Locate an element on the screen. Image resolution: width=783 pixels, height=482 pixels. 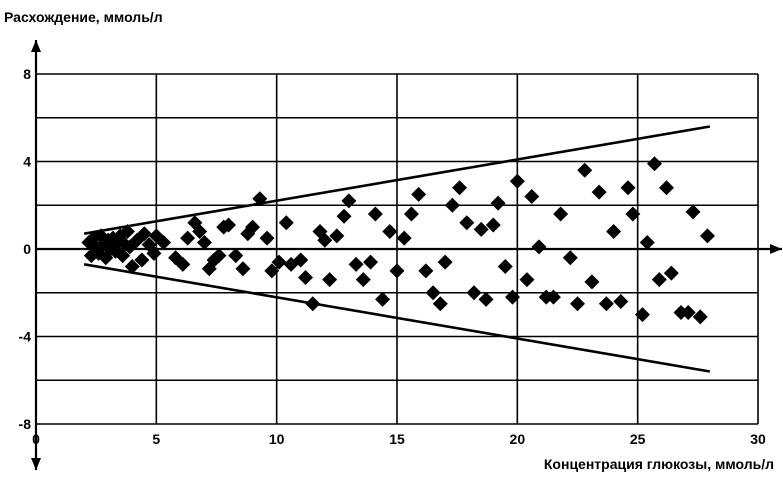
y-tick-label: 0 is located at coordinates (27, 249).